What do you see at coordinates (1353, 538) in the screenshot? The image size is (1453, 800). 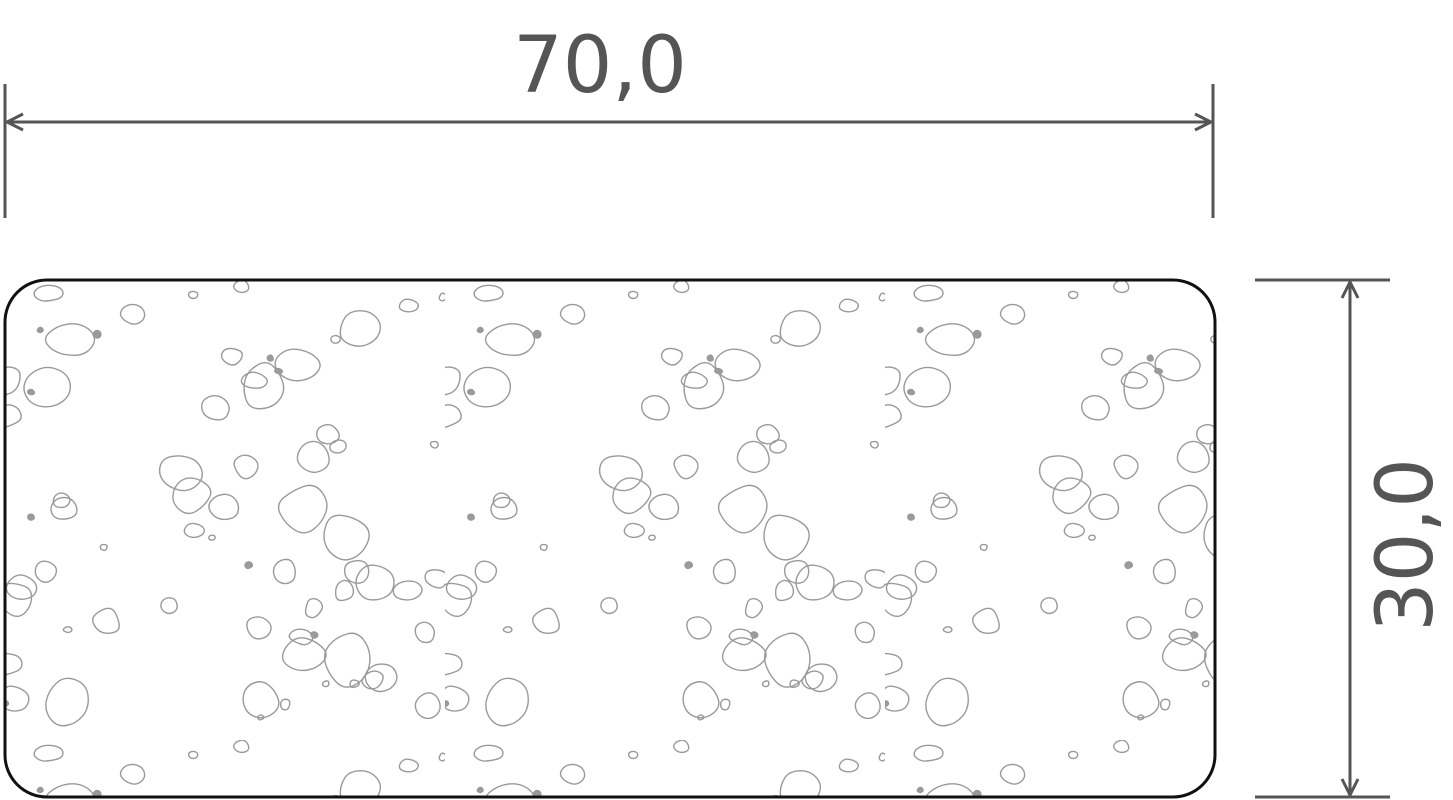 I see `height-dimension: 30,0` at bounding box center [1353, 538].